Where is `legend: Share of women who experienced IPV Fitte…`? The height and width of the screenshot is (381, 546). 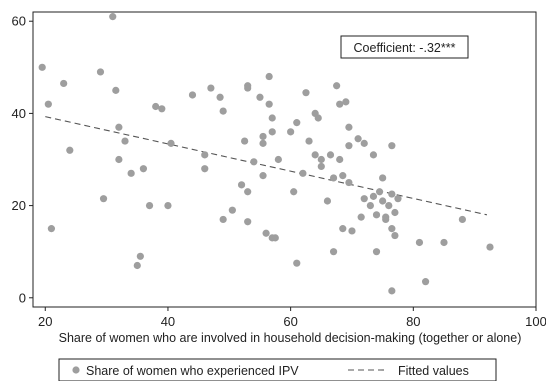
legend: Share of women who experienced IPV Fitte… is located at coordinates (277, 369).